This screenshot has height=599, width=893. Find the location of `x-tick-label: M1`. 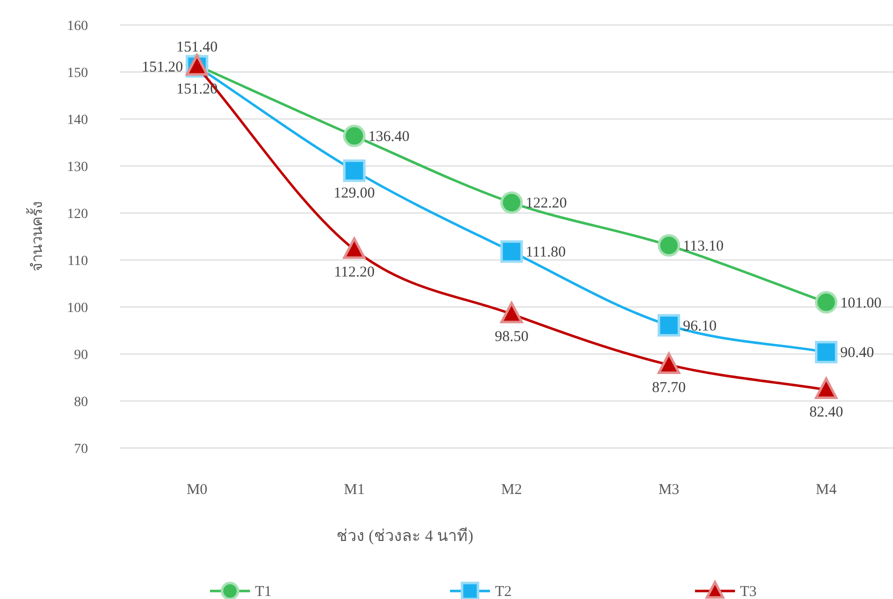

x-tick-label: M1 is located at coordinates (354, 490).